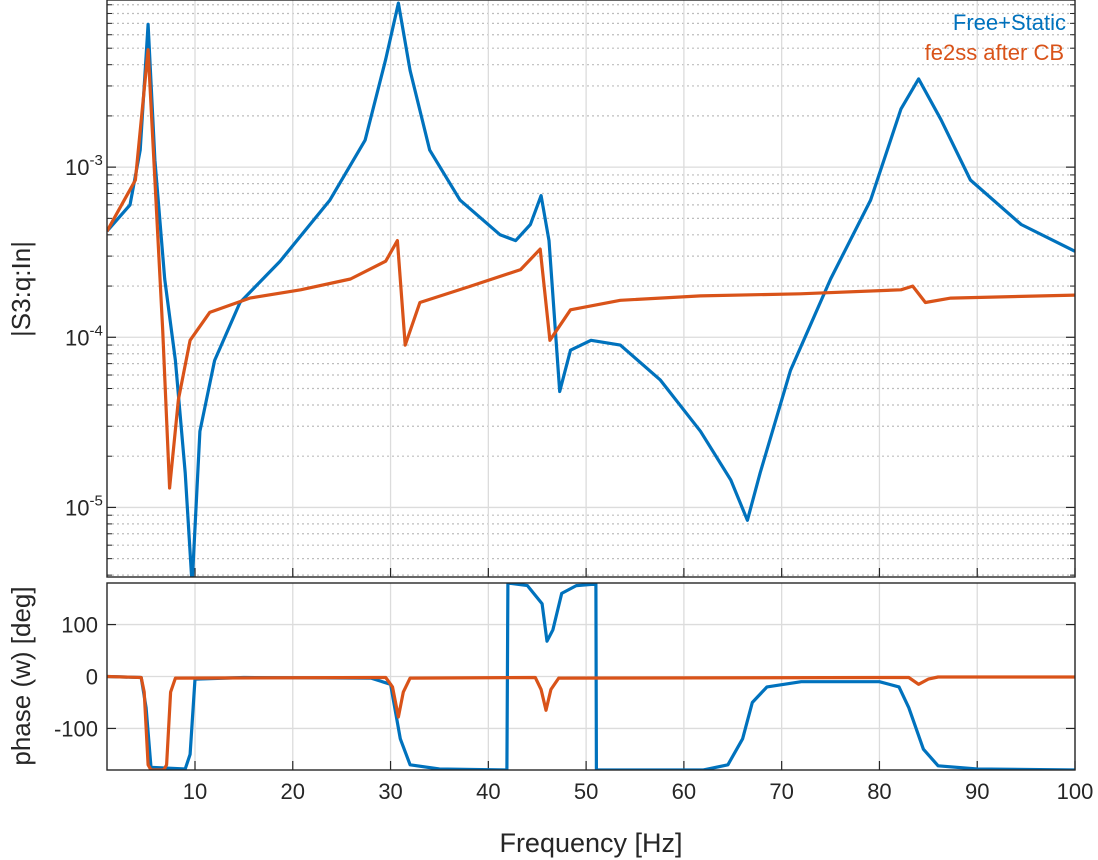 This screenshot has height=860, width=1098. What do you see at coordinates (21, 289) in the screenshot?
I see `magnitude-y-label: |S3:q:In|` at bounding box center [21, 289].